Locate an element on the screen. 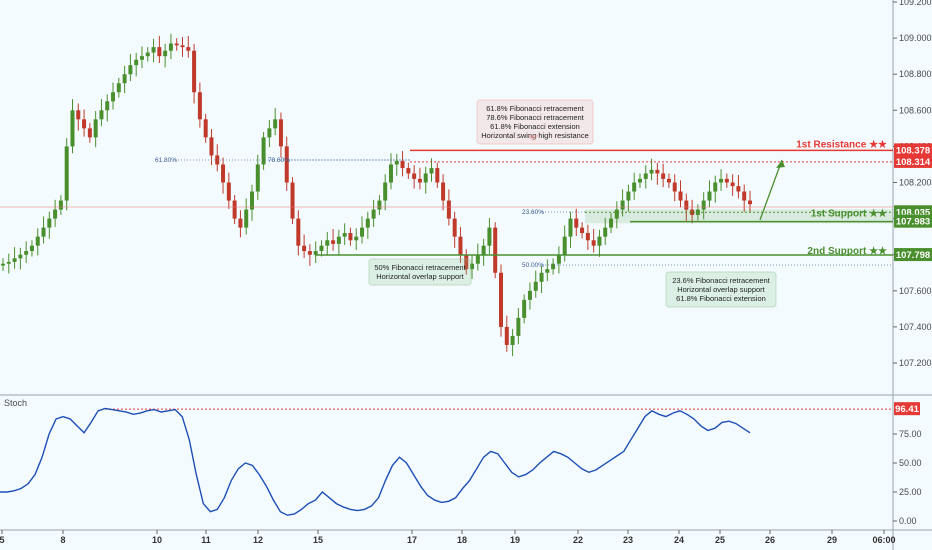 The width and height of the screenshot is (932, 550). time-tick-label: 19 is located at coordinates (515, 540).